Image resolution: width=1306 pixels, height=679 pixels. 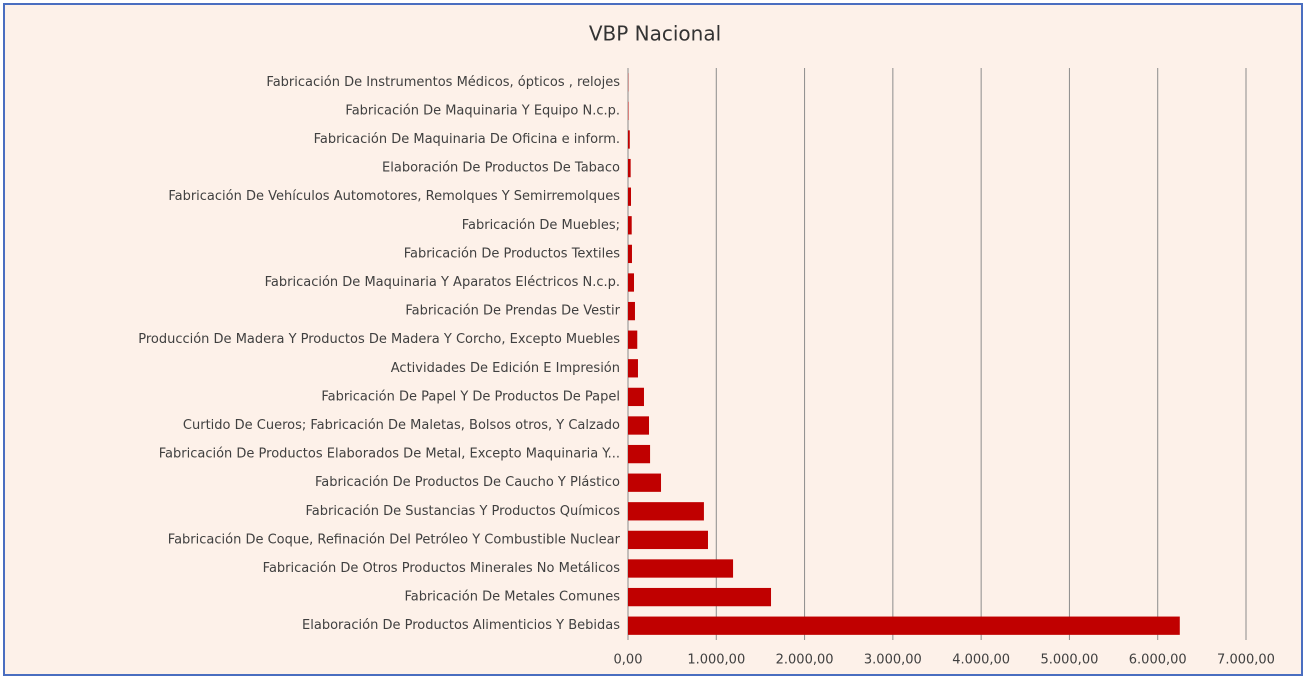 I want to click on y-tick-label: Actividades De Edición E Impresión, so click(x=505, y=368).